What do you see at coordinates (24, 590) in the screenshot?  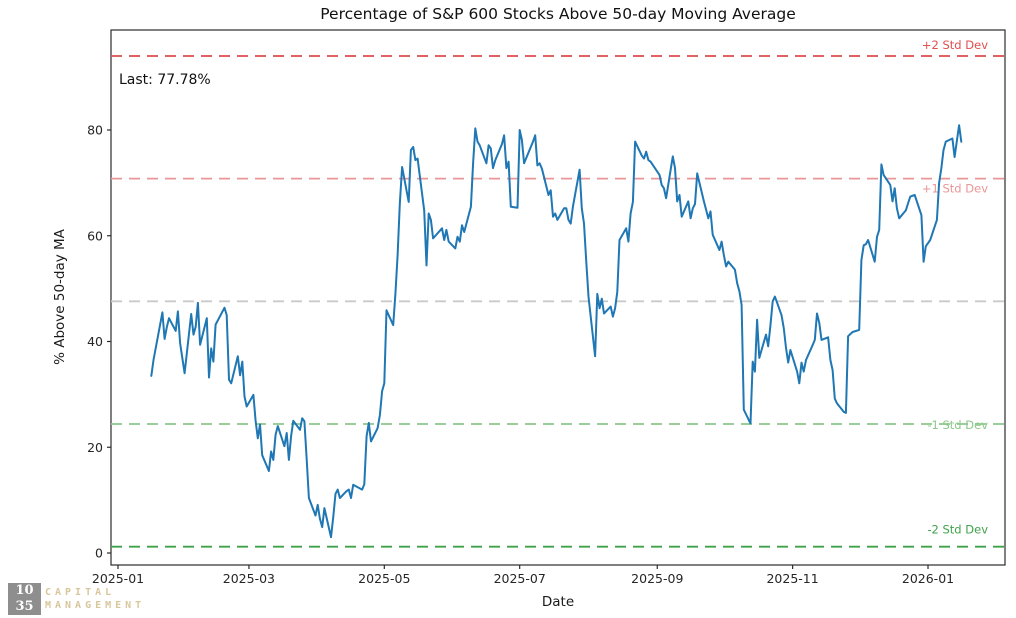 I see `logo-mark-line1: 10` at bounding box center [24, 590].